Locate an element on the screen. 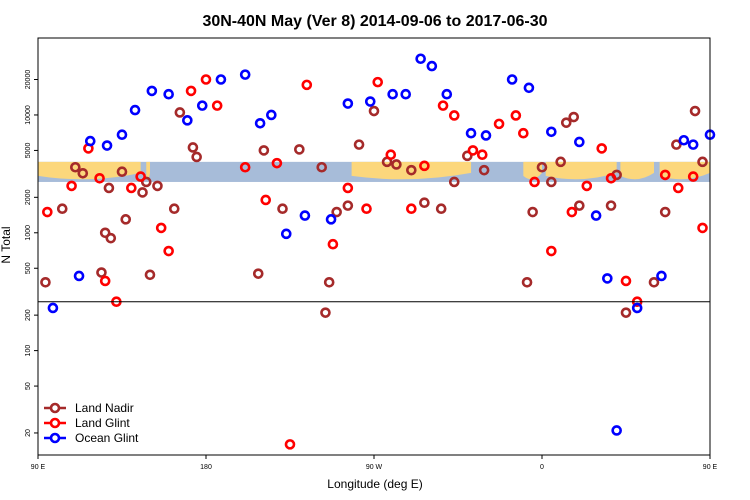 Image resolution: width=750 pixels, height=500 pixels. legend-marker-ocean-glint is located at coordinates (55, 438).